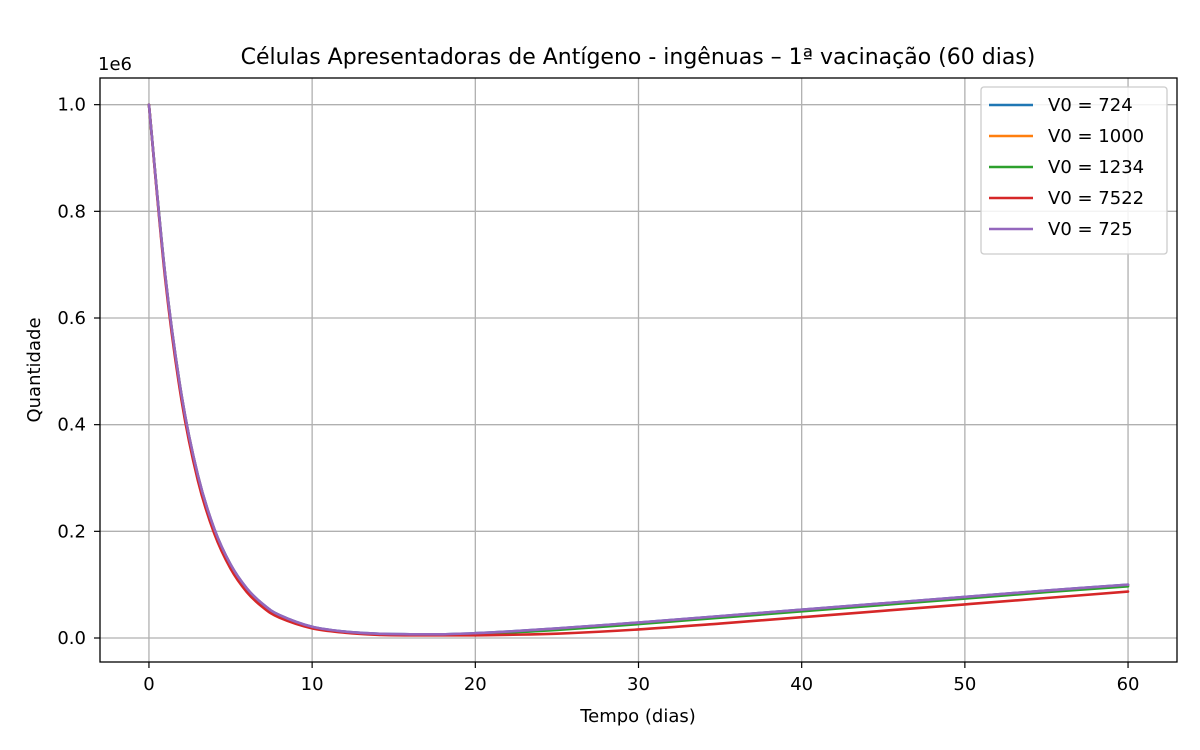  What do you see at coordinates (71, 638) in the screenshot?
I see `y-tick-label: 0.0` at bounding box center [71, 638].